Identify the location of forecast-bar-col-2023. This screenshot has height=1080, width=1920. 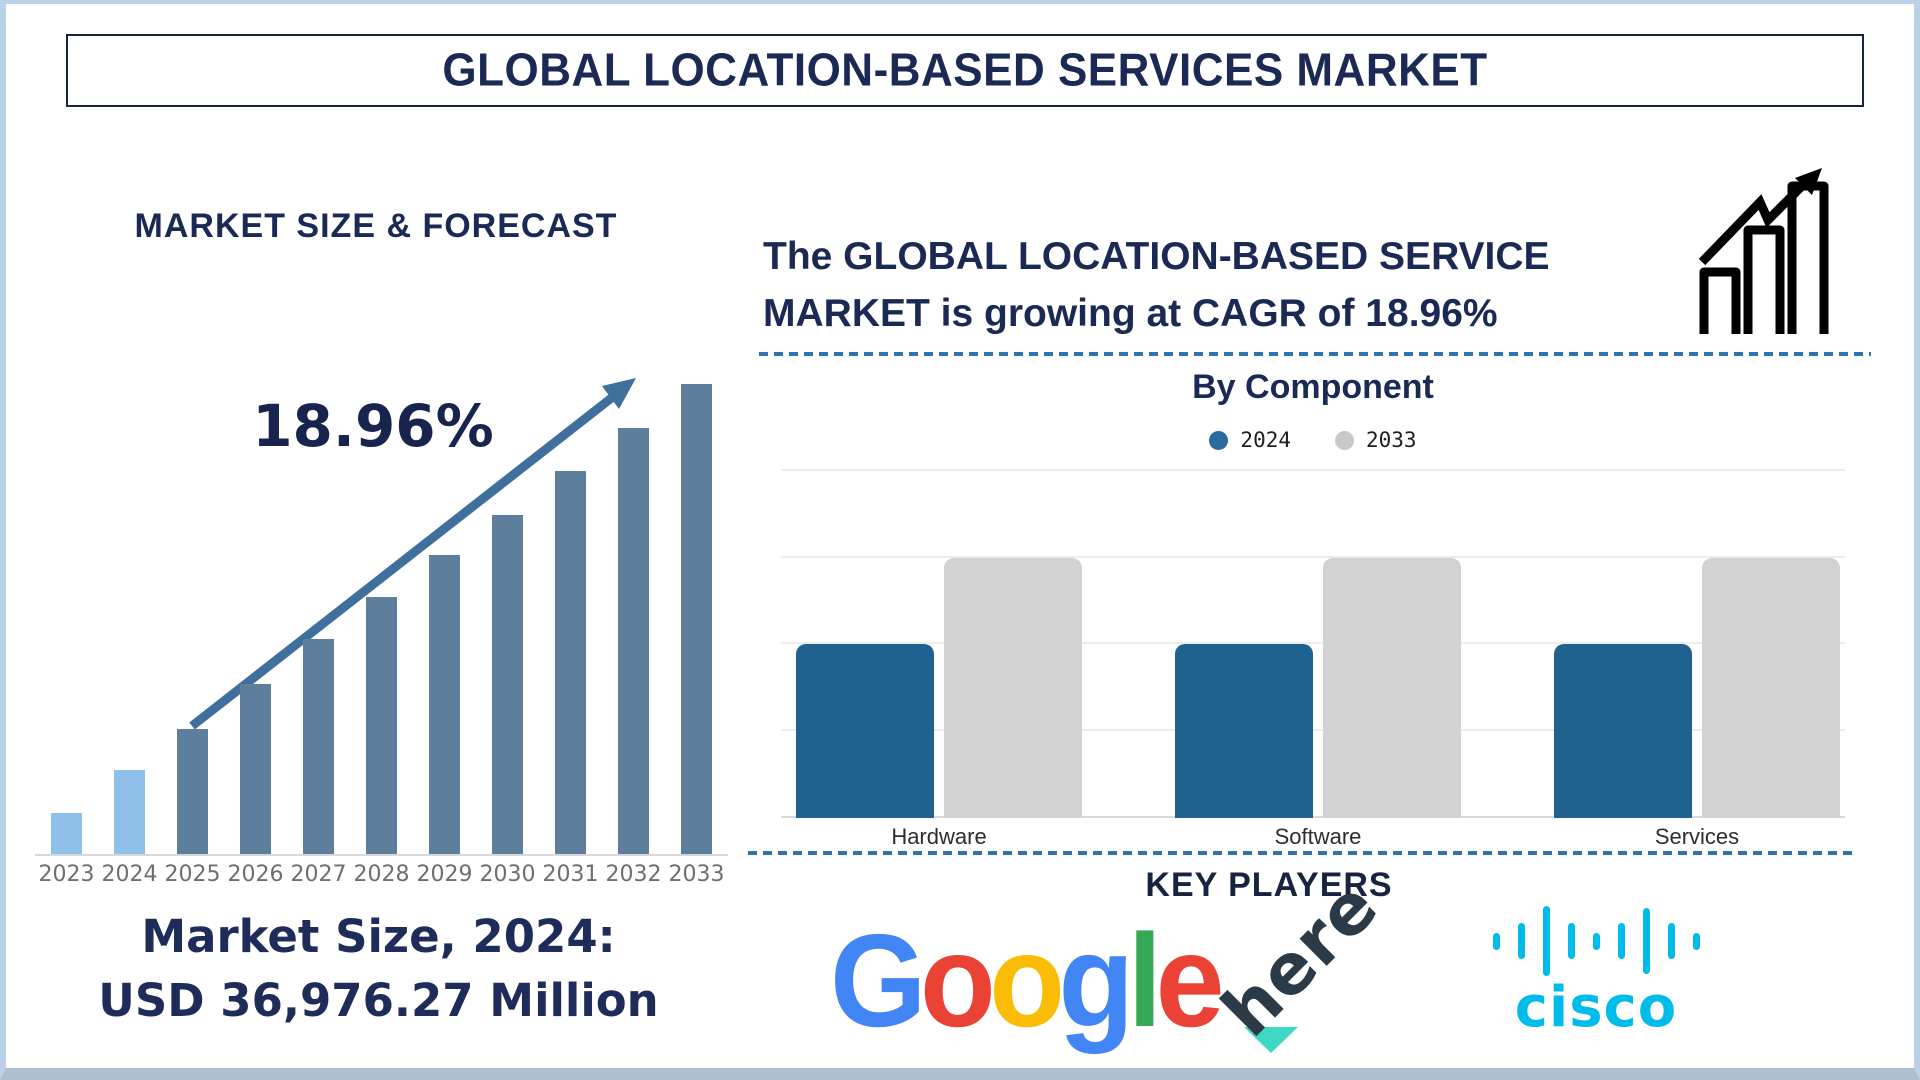
(66, 833).